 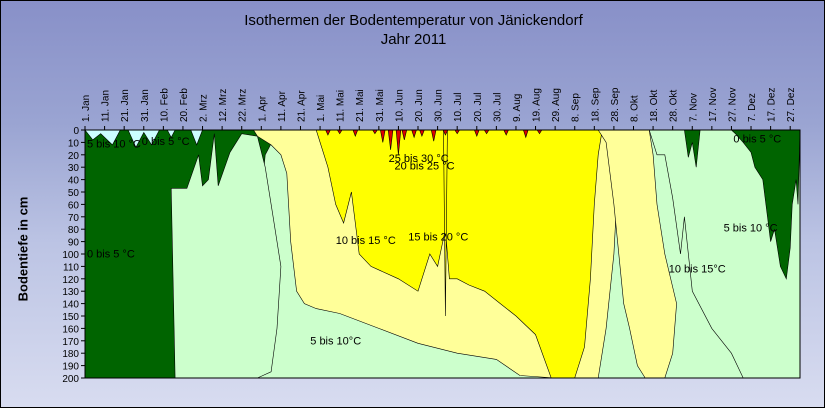 I want to click on x-tick-label: 1. Mai, so click(x=321, y=108).